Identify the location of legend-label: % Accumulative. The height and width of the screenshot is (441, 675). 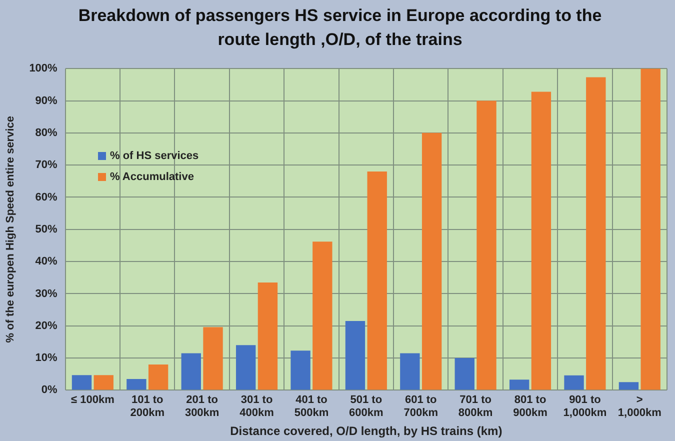
(152, 177).